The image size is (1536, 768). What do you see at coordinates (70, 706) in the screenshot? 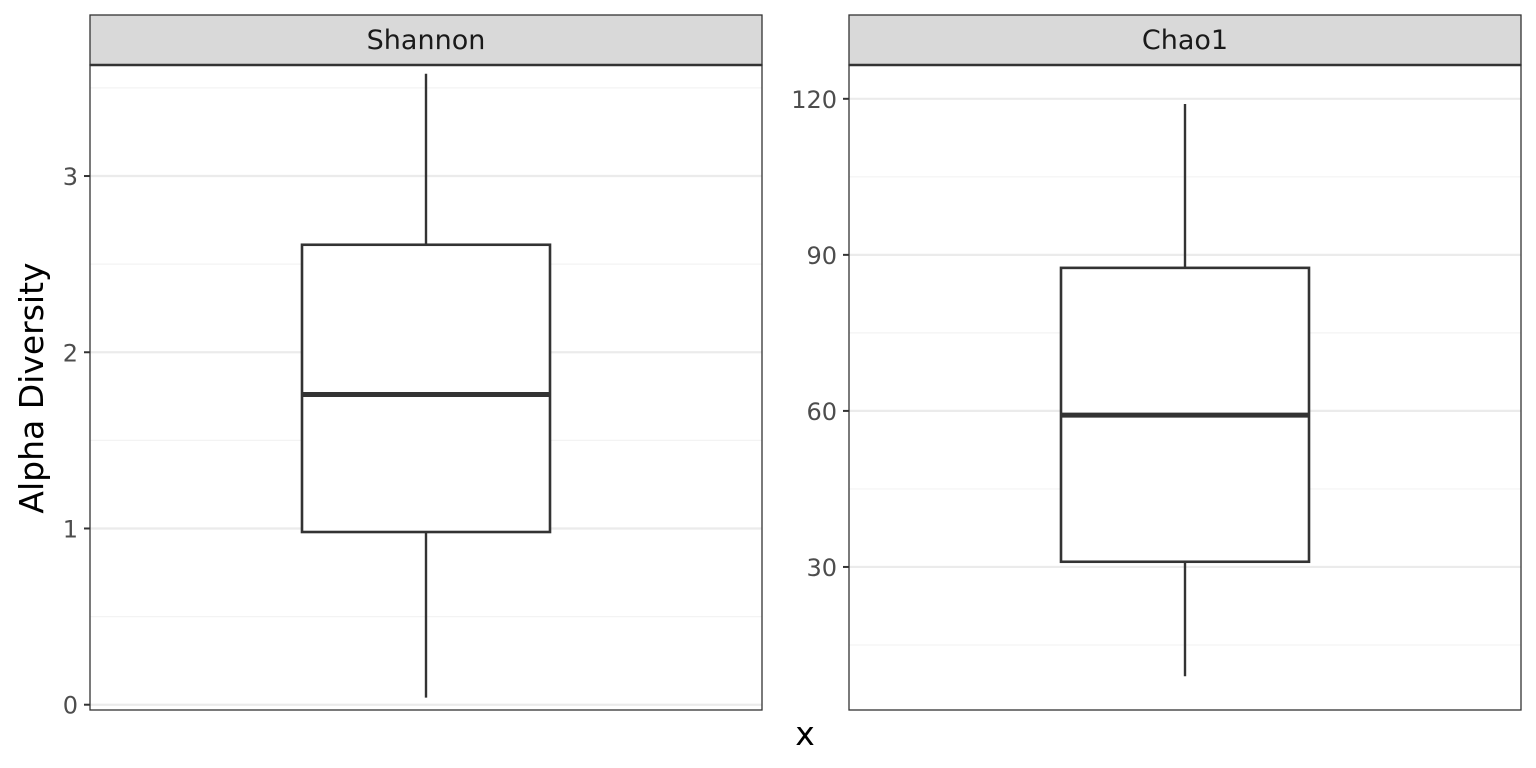
I see `y-tick-label: 0` at bounding box center [70, 706].